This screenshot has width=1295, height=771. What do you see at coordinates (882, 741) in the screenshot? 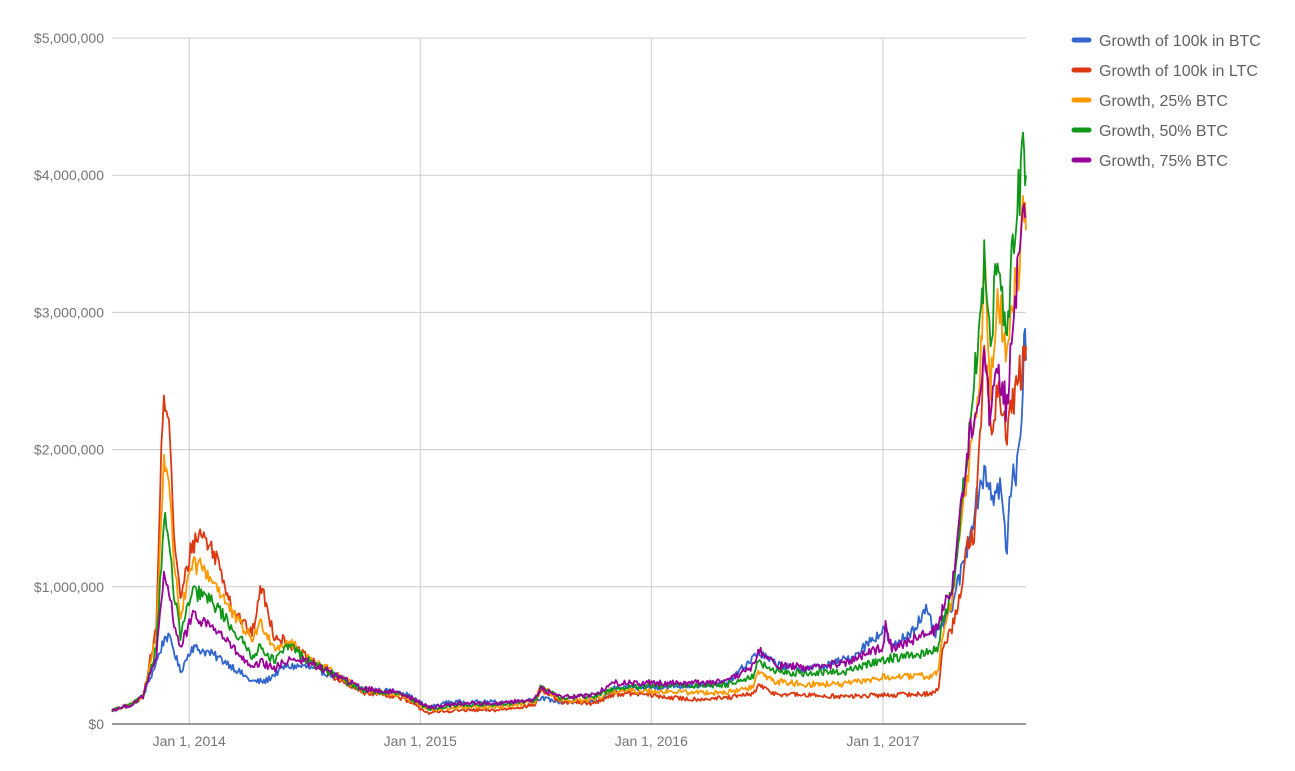
I see `x-tick-label: Jan 1, 2017` at bounding box center [882, 741].